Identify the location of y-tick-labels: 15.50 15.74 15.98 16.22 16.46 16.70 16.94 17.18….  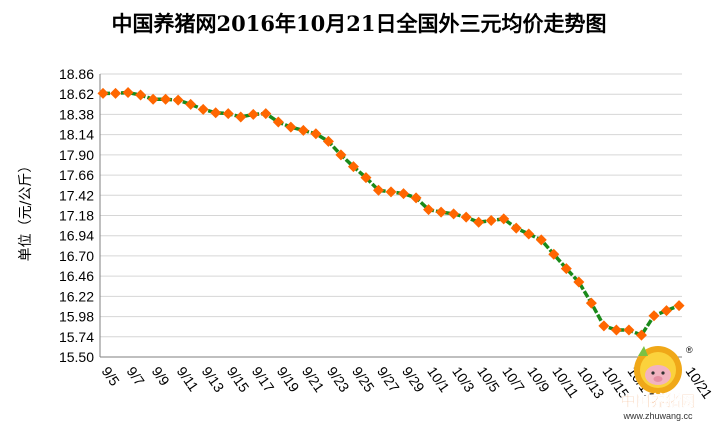
(76, 215).